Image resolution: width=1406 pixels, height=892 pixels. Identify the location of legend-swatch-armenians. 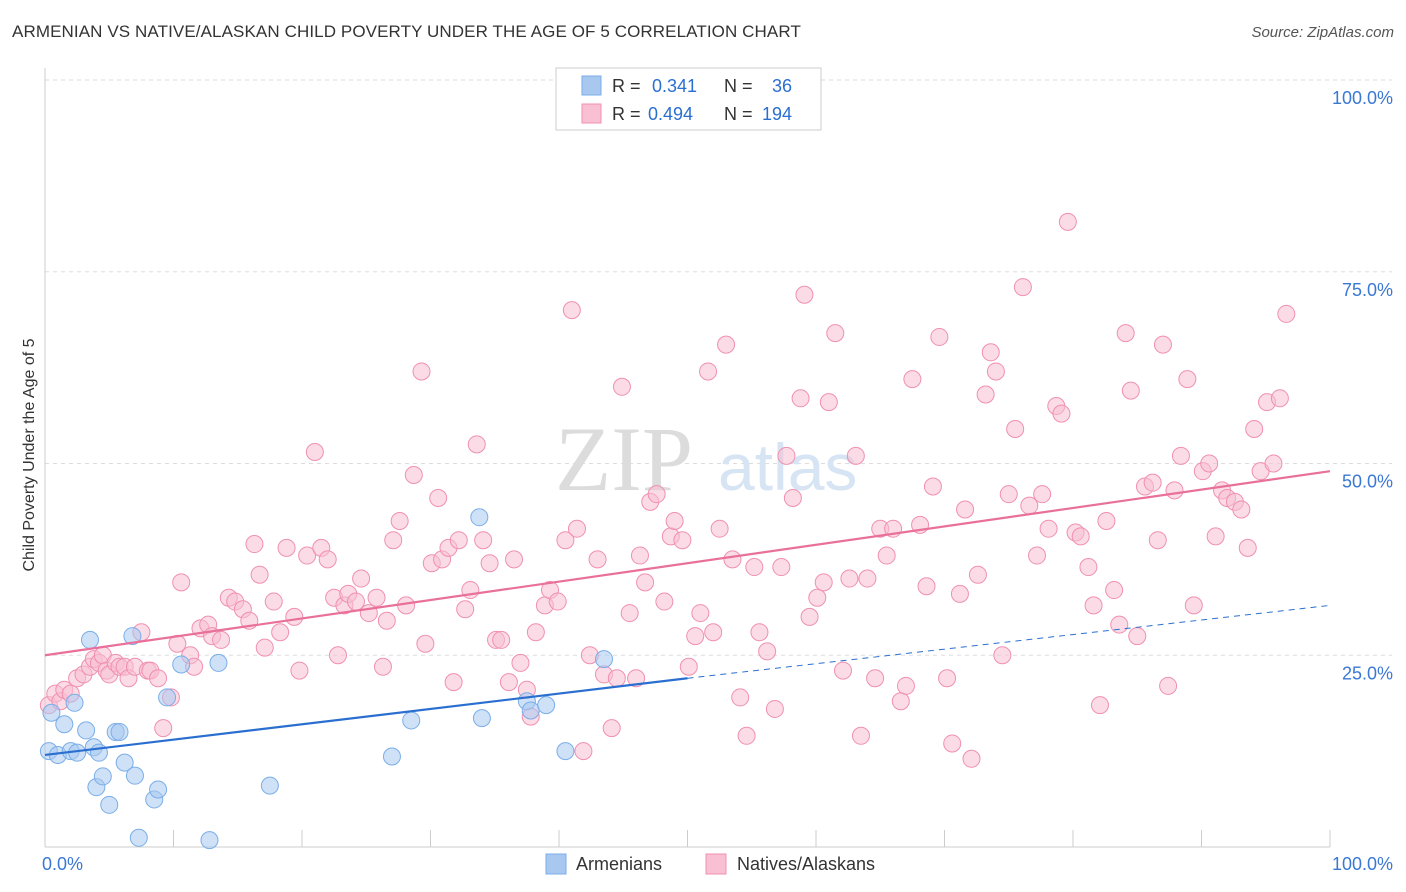
(556, 864).